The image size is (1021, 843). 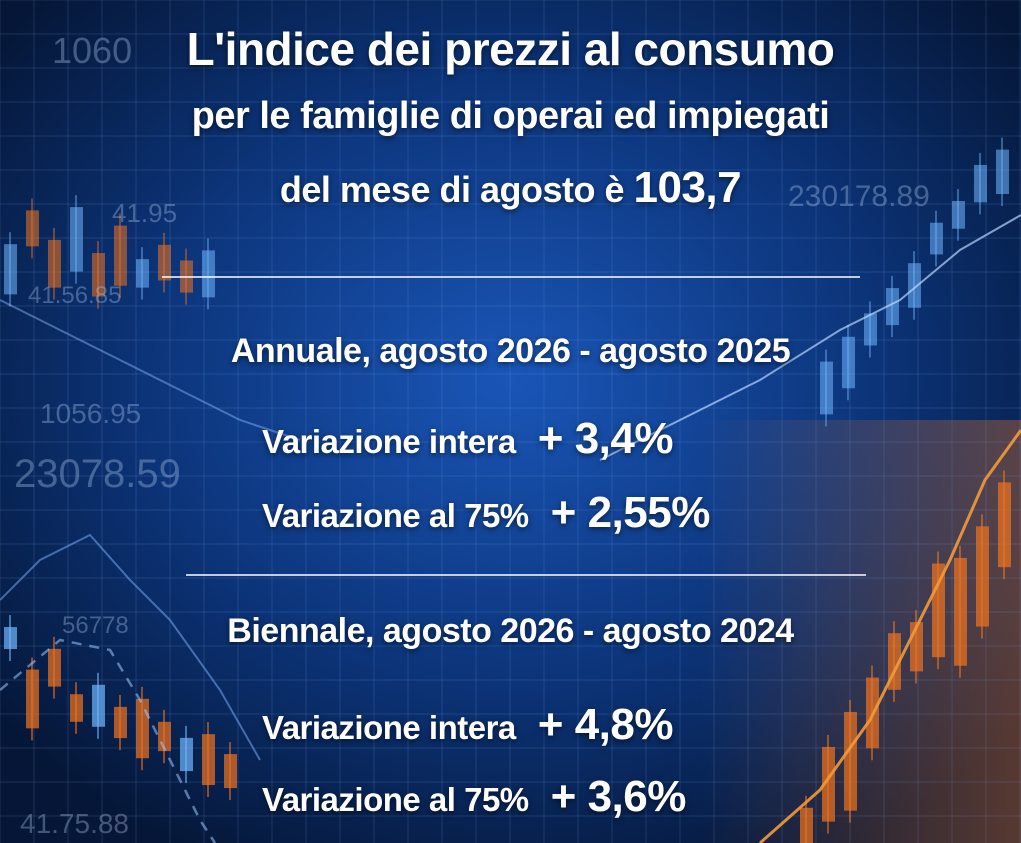 I want to click on annual-row-75: Variazione al 75% + 2,55%, so click(x=486, y=513).